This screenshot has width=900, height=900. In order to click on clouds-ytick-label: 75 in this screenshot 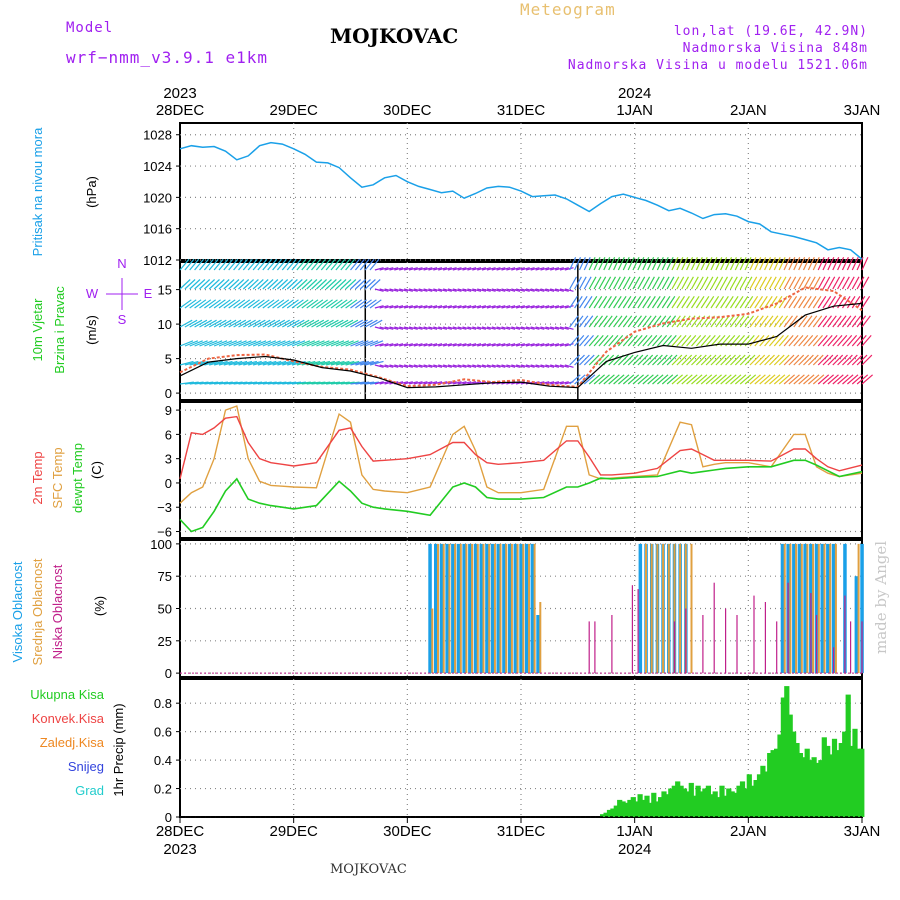, I will do `click(165, 576)`.